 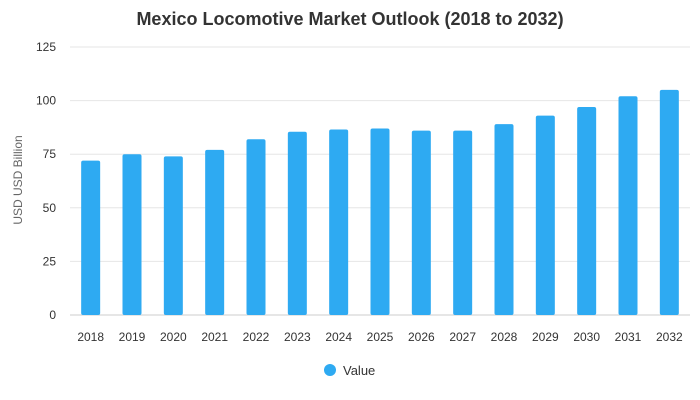 I want to click on legend: Value, so click(x=349, y=370).